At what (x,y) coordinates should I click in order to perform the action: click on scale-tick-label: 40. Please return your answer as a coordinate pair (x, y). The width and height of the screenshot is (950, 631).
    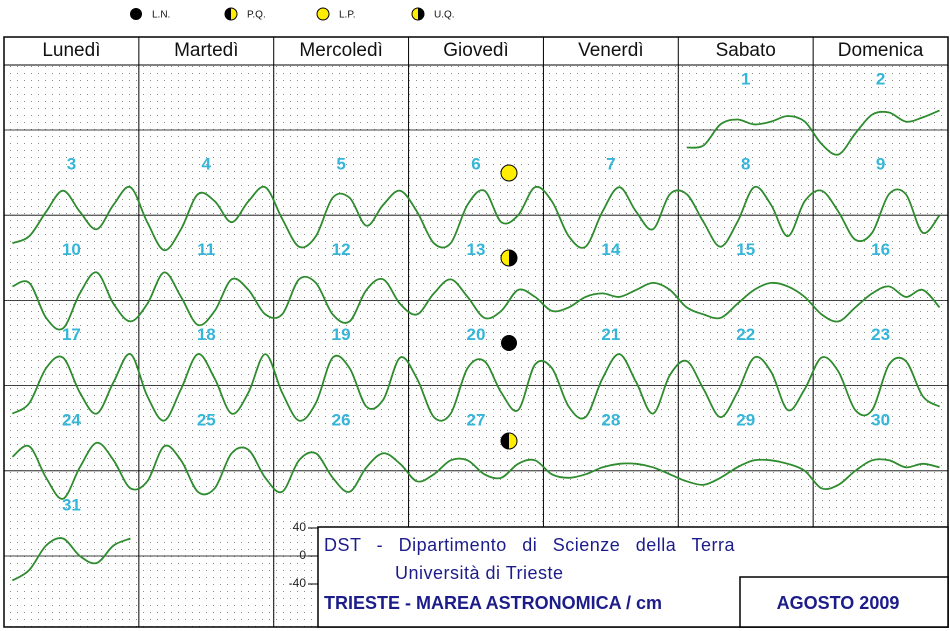
    Looking at the image, I should click on (300, 527).